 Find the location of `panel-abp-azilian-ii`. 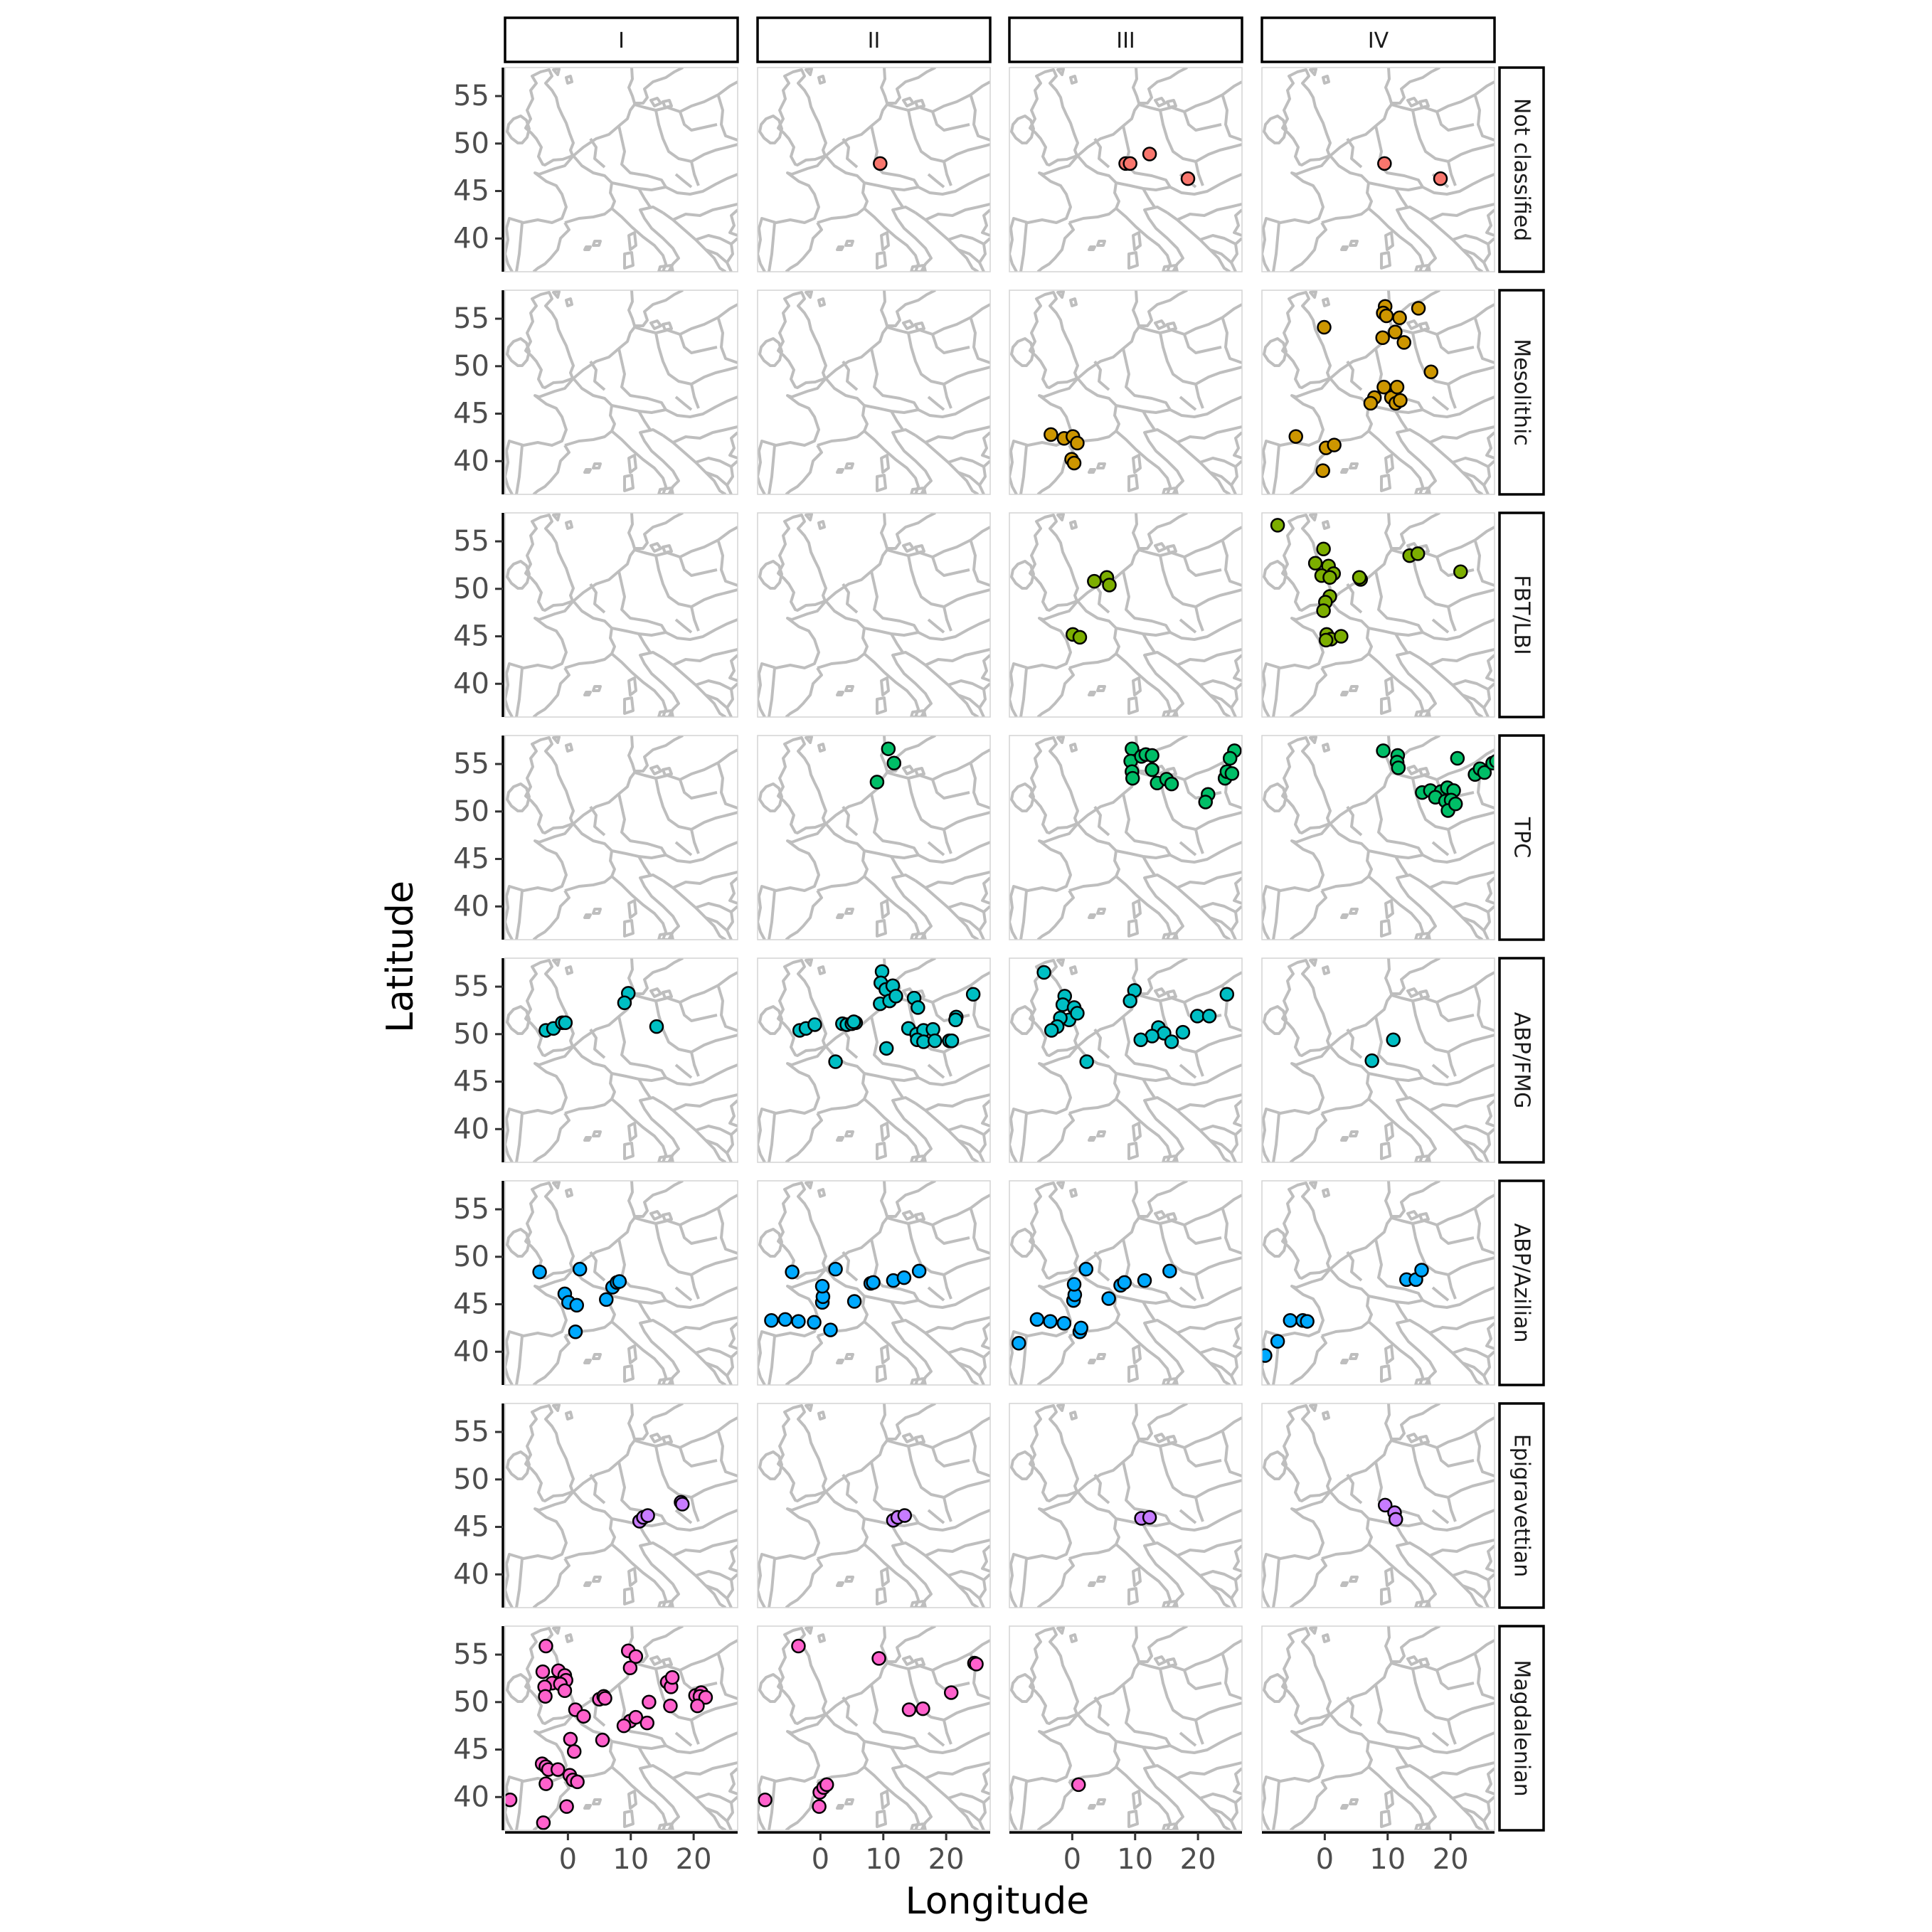

panel-abp-azilian-ii is located at coordinates (874, 1283).